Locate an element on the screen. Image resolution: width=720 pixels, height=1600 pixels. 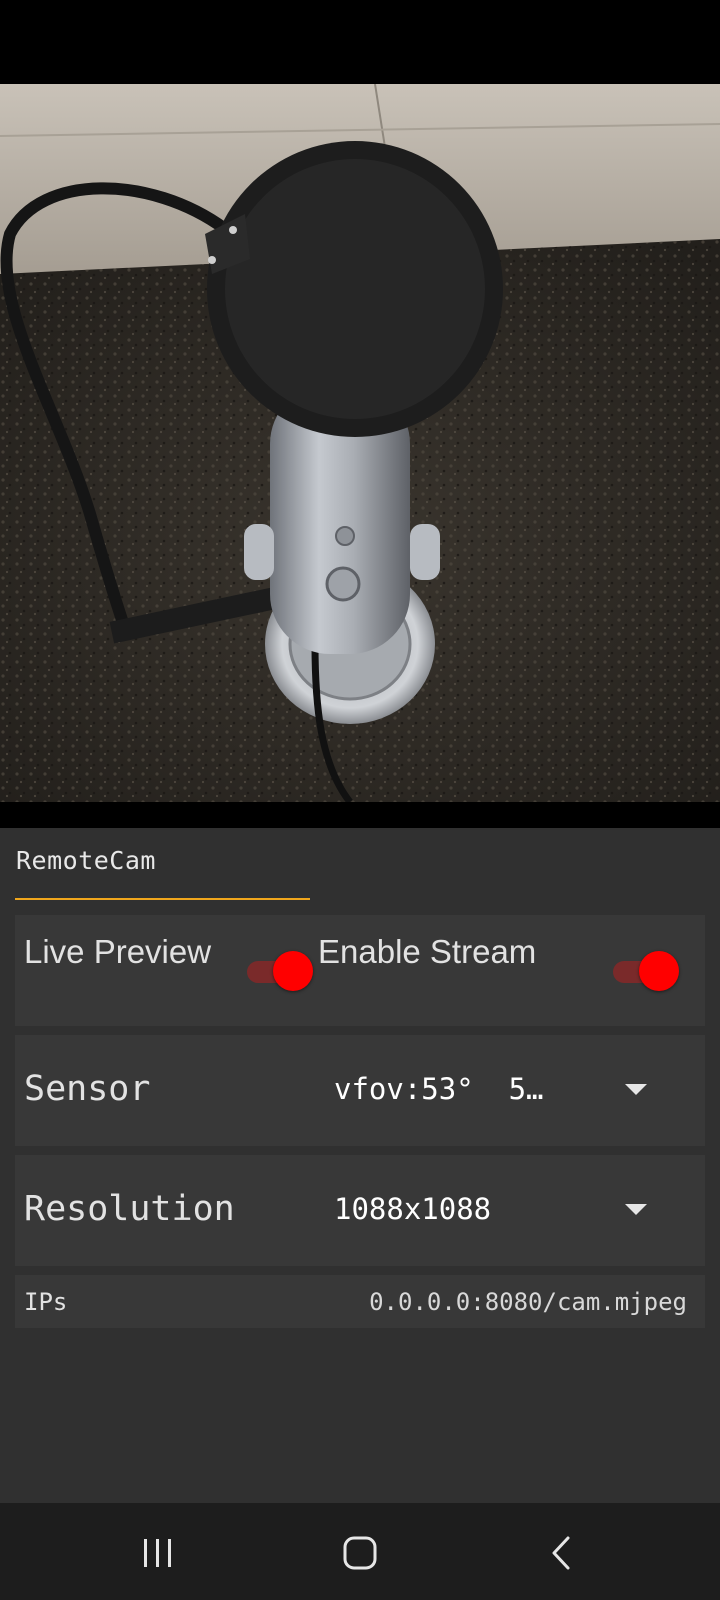
resolution-dropdown-arrow-icon is located at coordinates (636, 1209).